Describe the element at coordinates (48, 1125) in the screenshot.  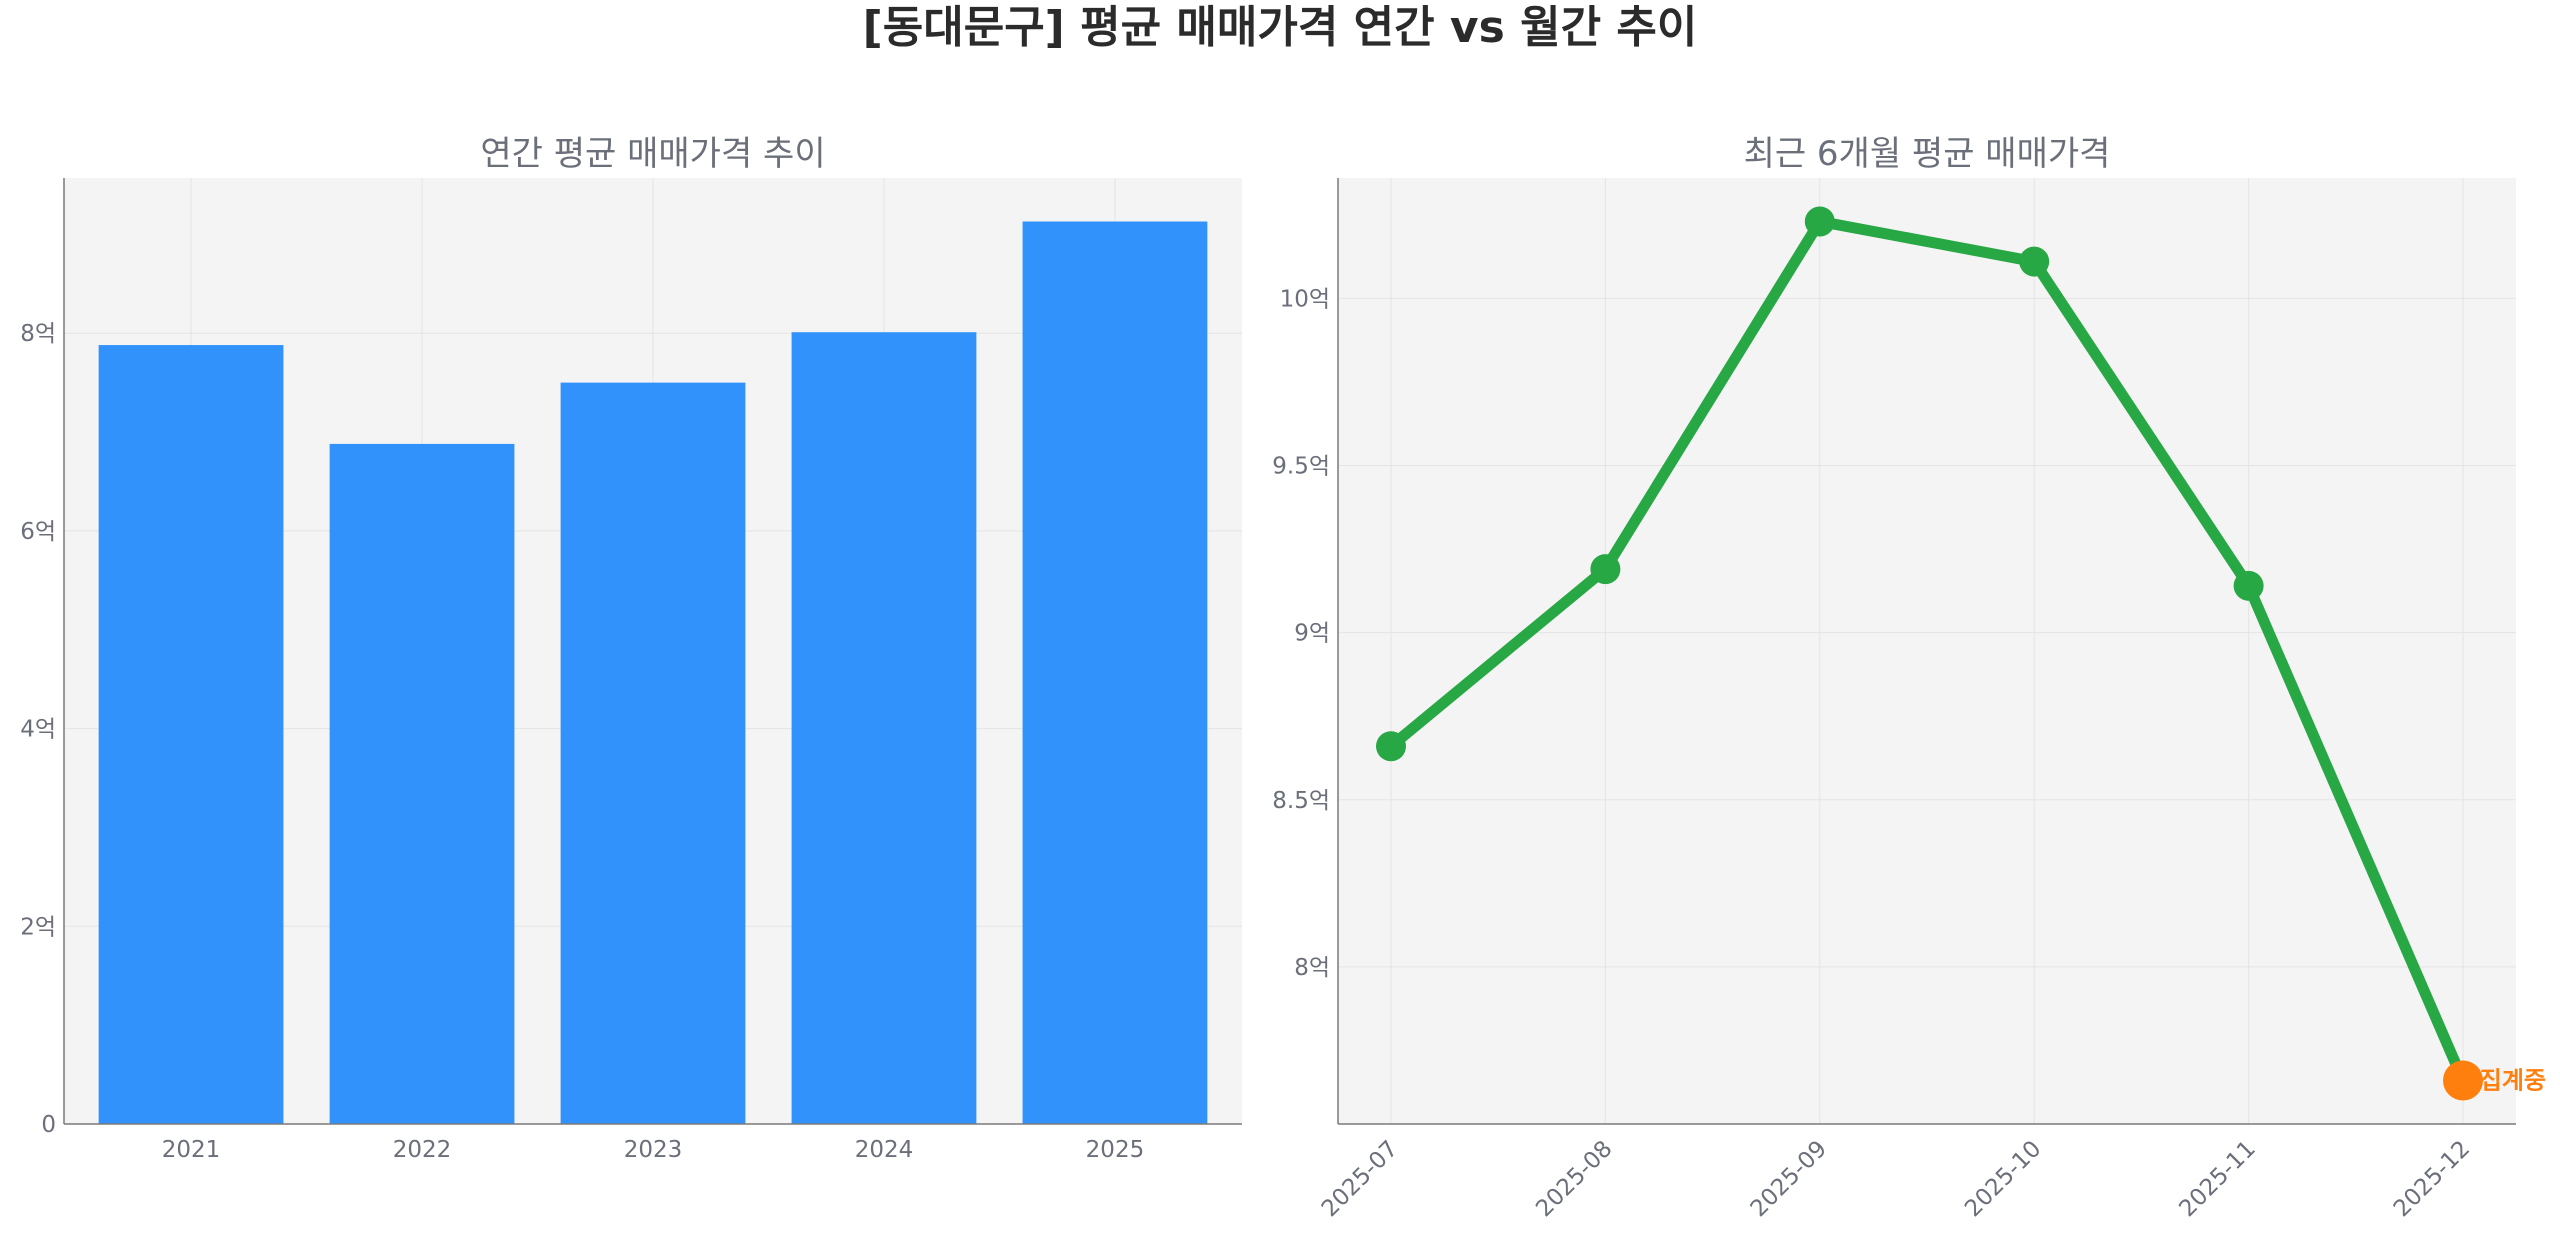
I see `y-tick-label: 0` at that location.